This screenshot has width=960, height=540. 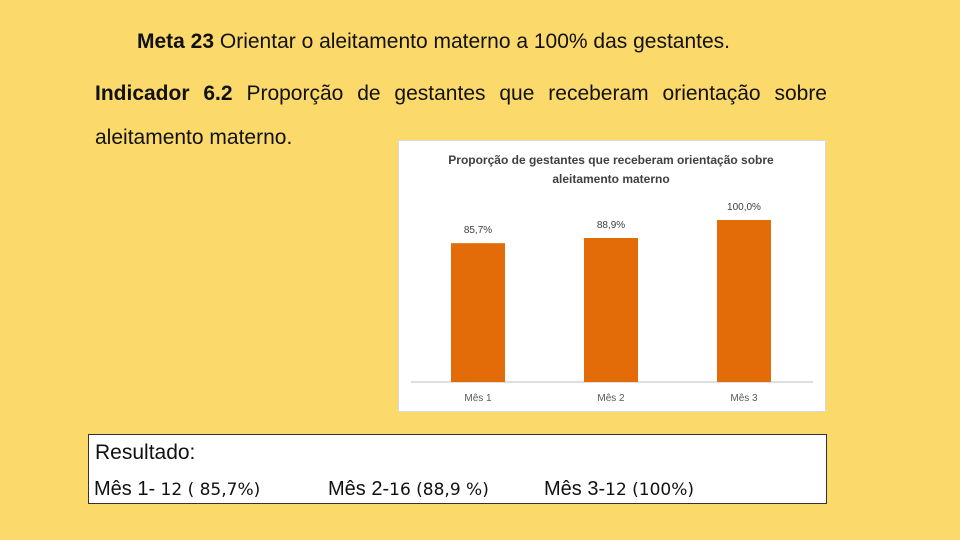 What do you see at coordinates (575, 489) in the screenshot?
I see `result-month-3-label: Mês 3-` at bounding box center [575, 489].